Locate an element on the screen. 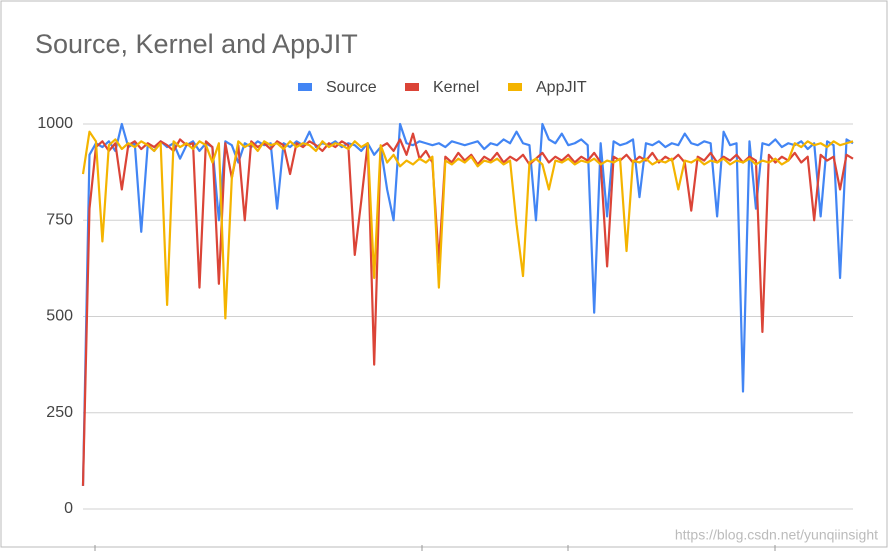 This screenshot has width=889, height=553. legend-label: Source is located at coordinates (351, 87).